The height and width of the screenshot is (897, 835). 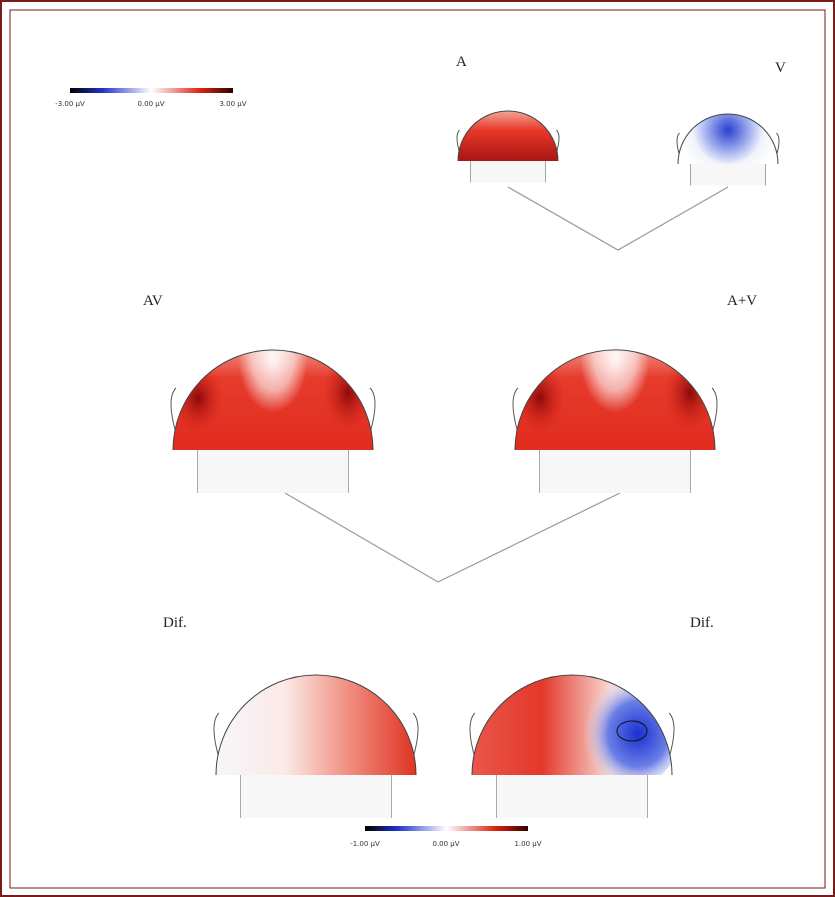 I want to click on colorbar-label: -1.00 µV, so click(x=365, y=844).